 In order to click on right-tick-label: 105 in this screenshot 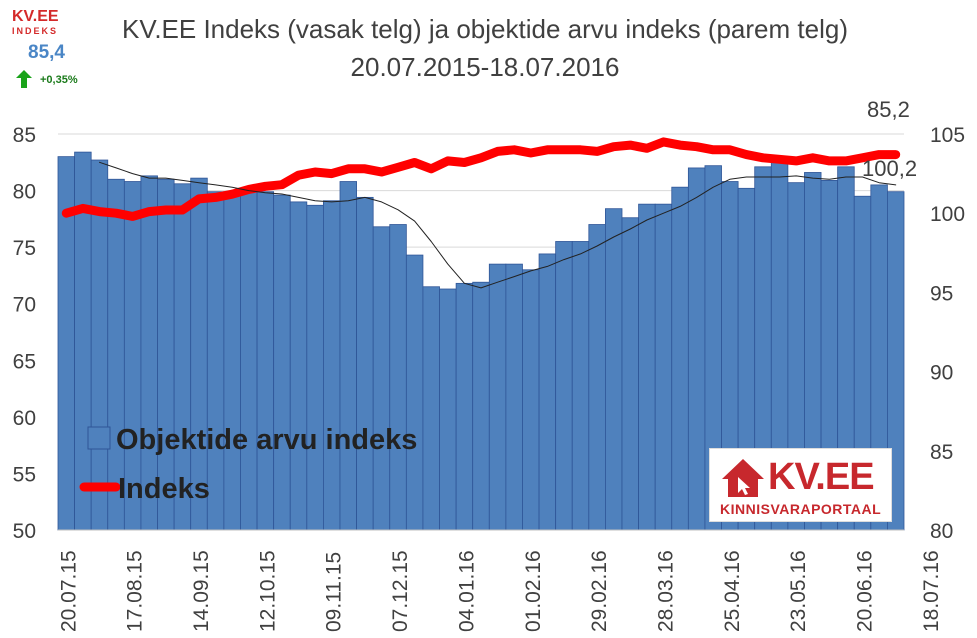, I will do `click(947, 135)`.